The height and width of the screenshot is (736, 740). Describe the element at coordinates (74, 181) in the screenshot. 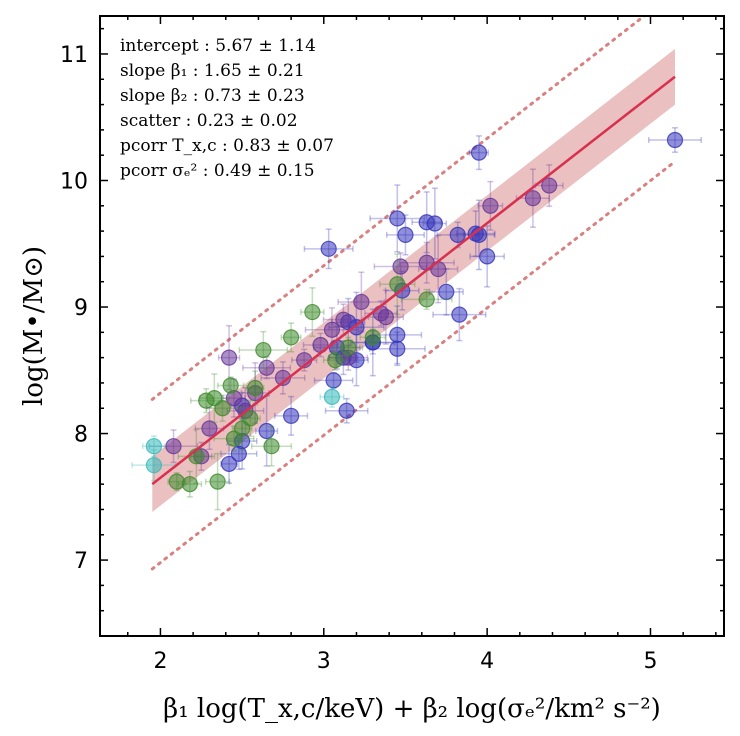

I see `y-tick-label: 10` at that location.